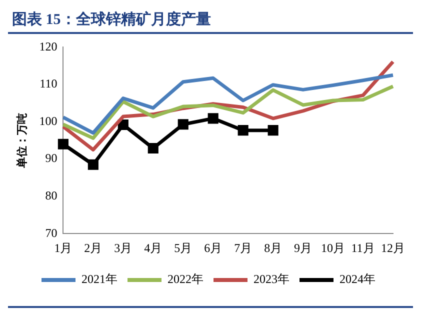  I want to click on x-tick-label: 5月, so click(183, 247).